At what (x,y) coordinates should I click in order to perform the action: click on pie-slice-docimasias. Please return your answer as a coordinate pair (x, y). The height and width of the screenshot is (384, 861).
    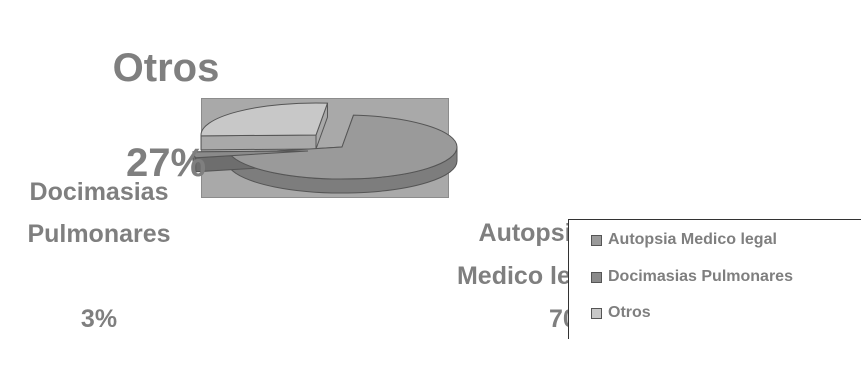
    Looking at the image, I should click on (250, 154).